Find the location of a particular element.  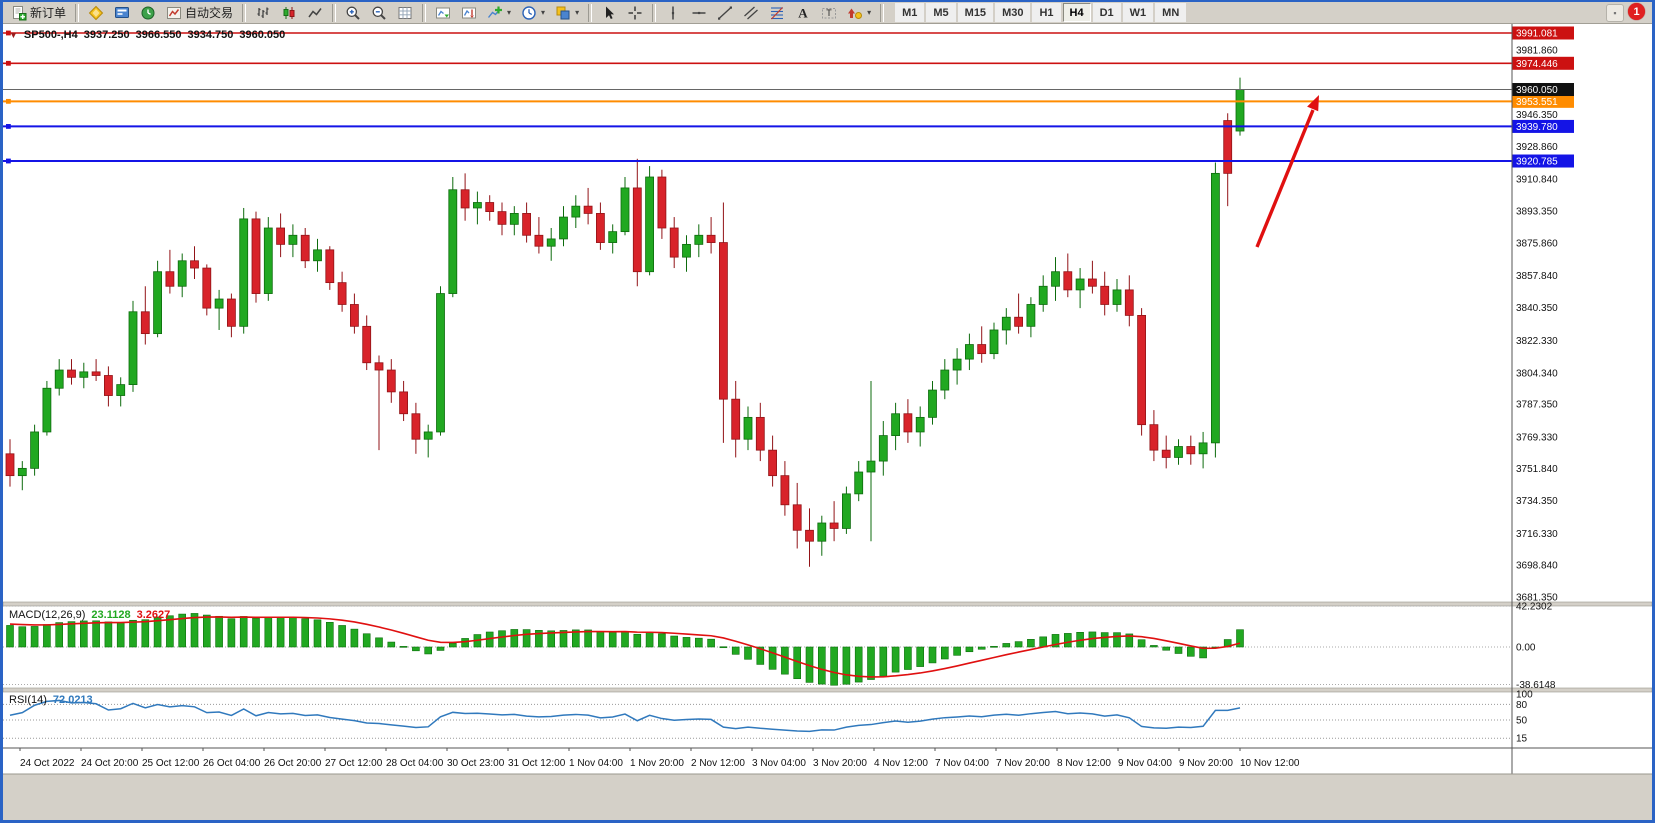

macd-main-value: 23.1128 is located at coordinates (111, 615).